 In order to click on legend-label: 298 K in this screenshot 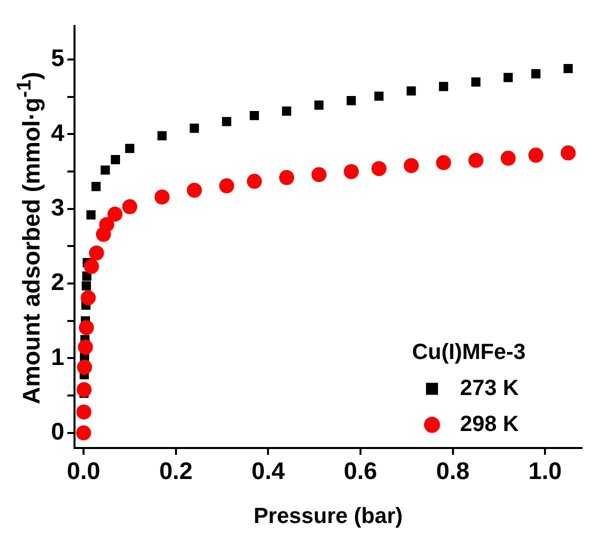, I will do `click(489, 423)`.